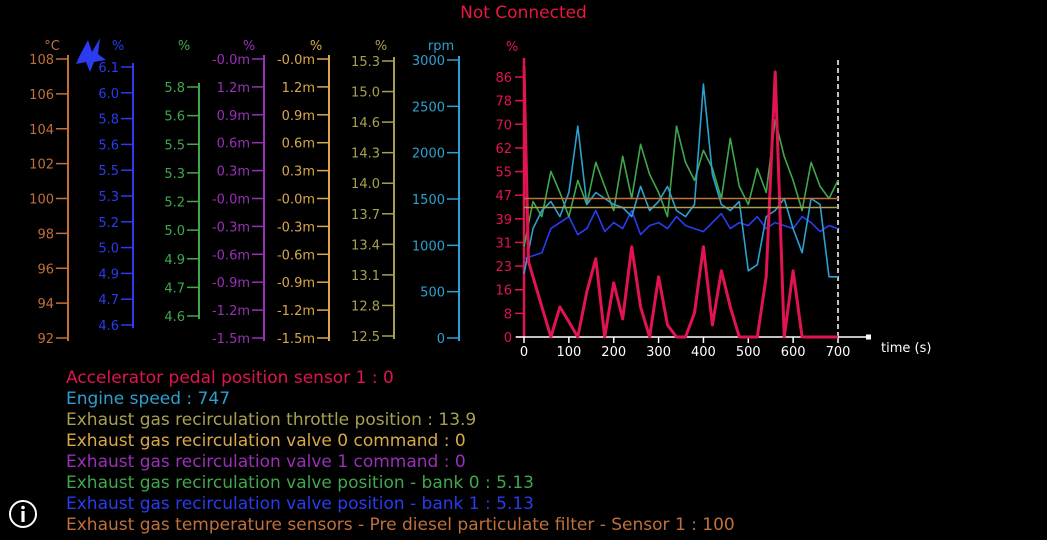 Image resolution: width=1047 pixels, height=540 pixels. I want to click on gauge-tick-label: 5.6, so click(174, 117).